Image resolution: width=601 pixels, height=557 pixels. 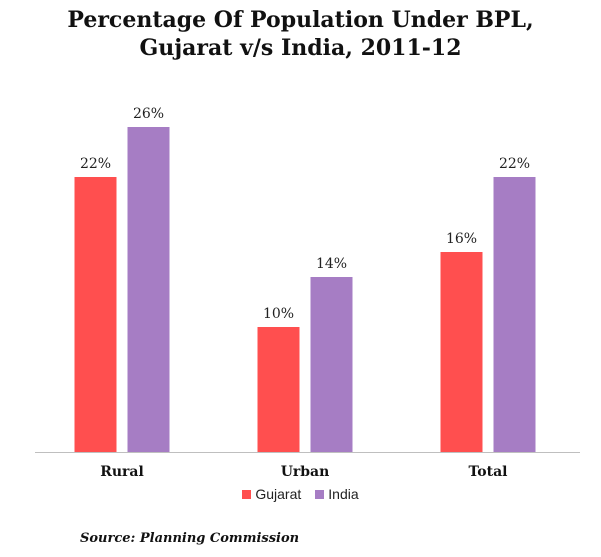 I want to click on x-tick-label-rural: Rural, so click(x=122, y=472).